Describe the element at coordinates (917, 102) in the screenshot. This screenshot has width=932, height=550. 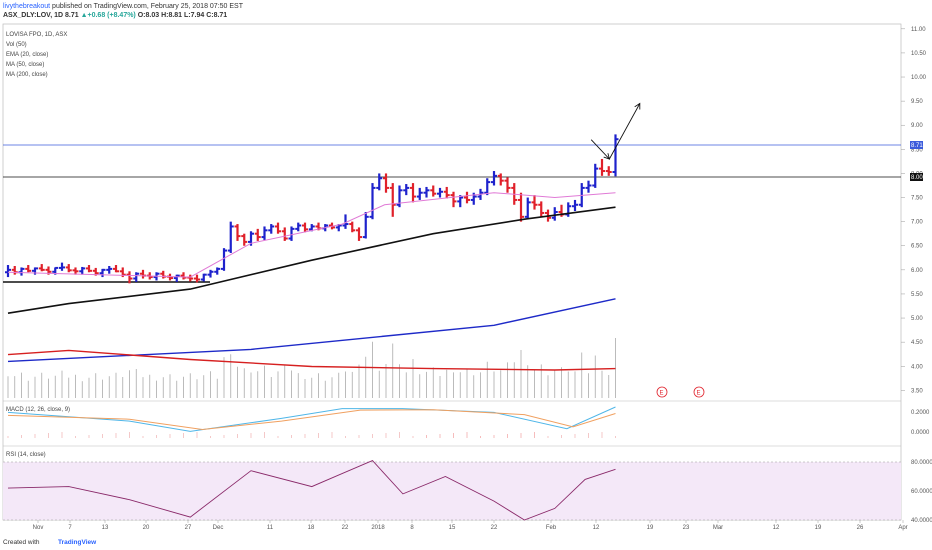
I see `y-tick-label: 9.50` at that location.